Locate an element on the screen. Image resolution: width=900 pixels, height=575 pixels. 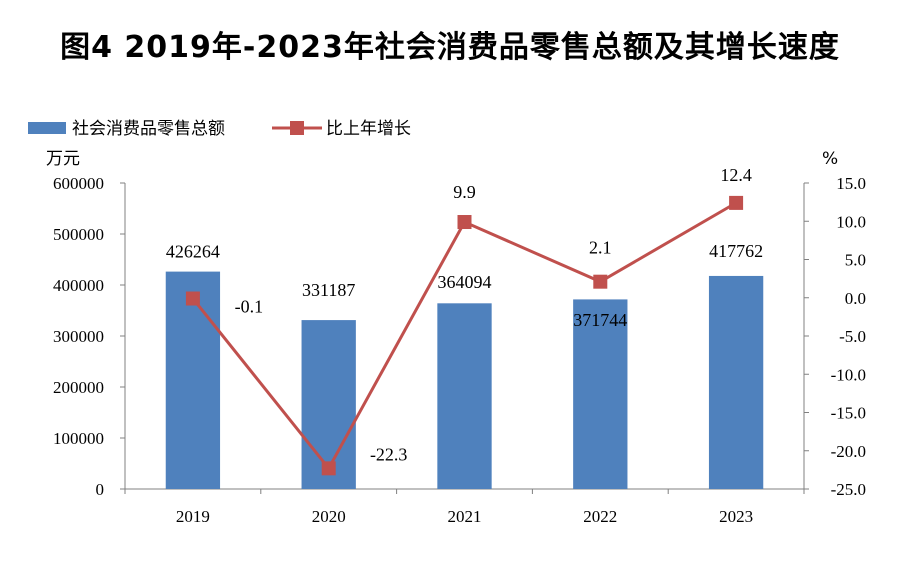
left-tick-label: 0 is located at coordinates (100, 489).